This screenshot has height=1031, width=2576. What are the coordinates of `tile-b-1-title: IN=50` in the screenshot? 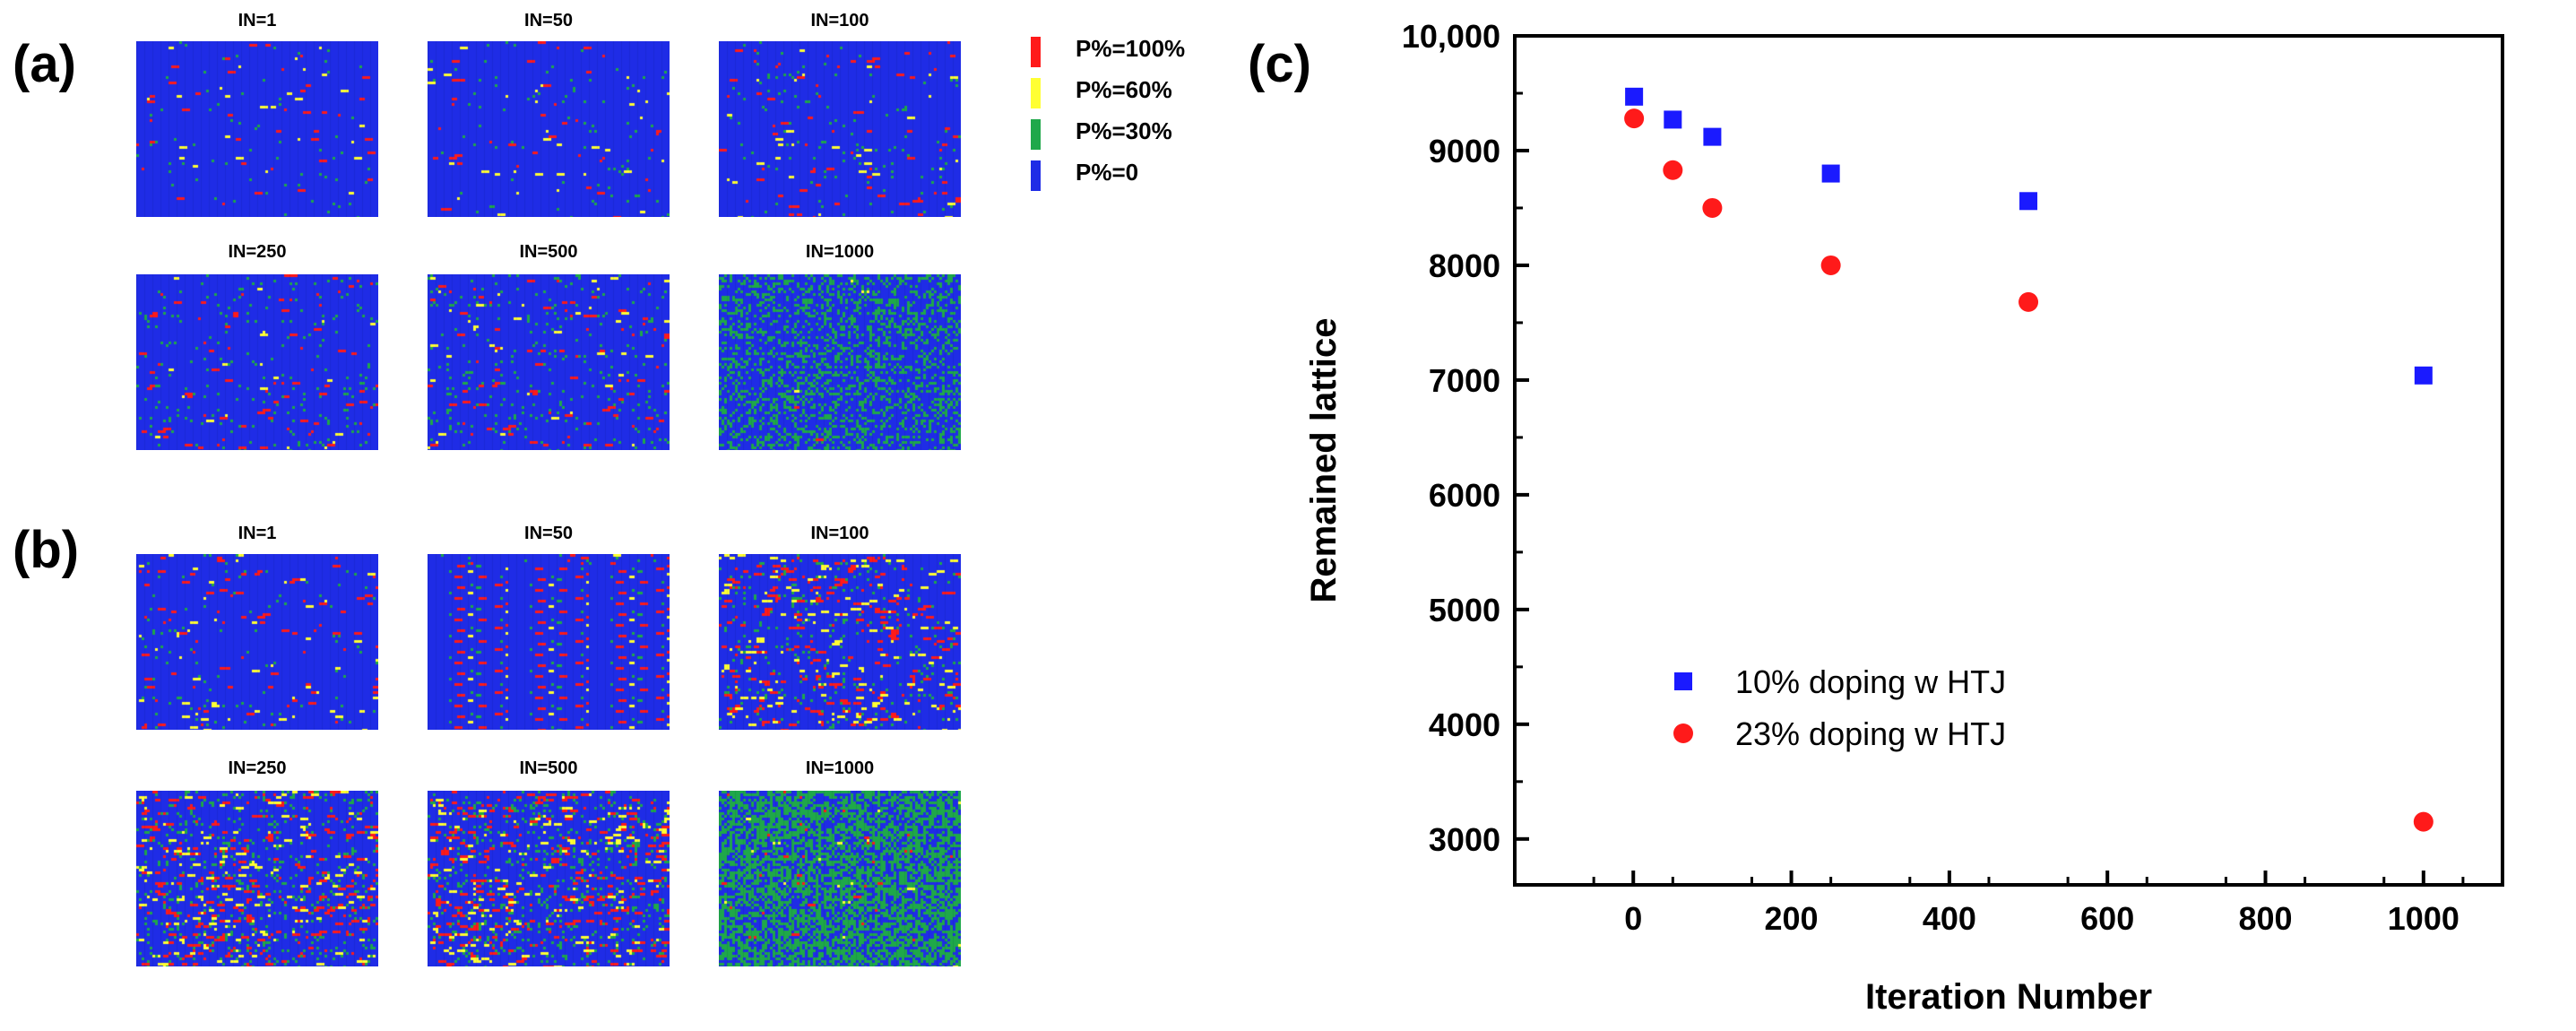 It's located at (548, 533).